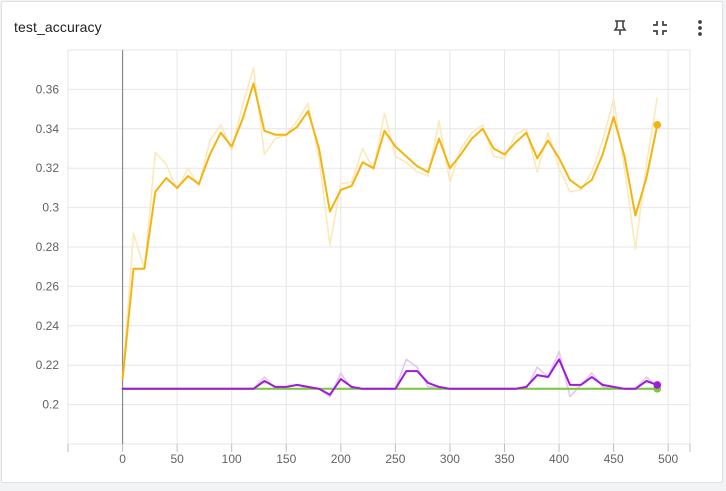  I want to click on y-tick-label: 0.28, so click(48, 247).